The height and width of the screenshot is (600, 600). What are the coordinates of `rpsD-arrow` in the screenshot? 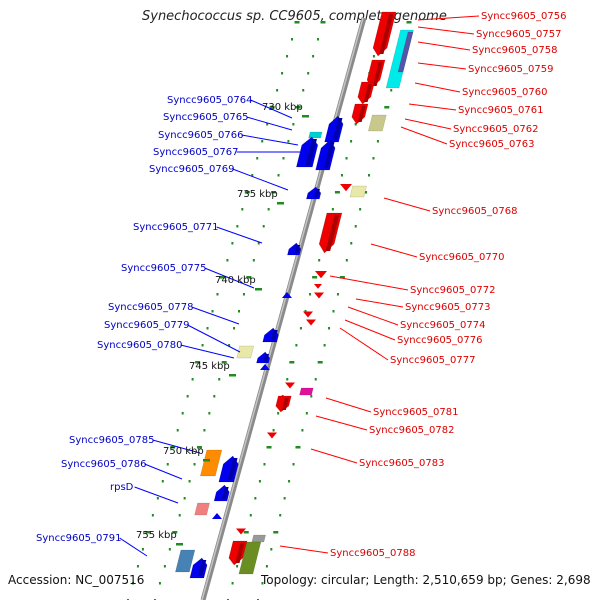 It's located at (222, 493).